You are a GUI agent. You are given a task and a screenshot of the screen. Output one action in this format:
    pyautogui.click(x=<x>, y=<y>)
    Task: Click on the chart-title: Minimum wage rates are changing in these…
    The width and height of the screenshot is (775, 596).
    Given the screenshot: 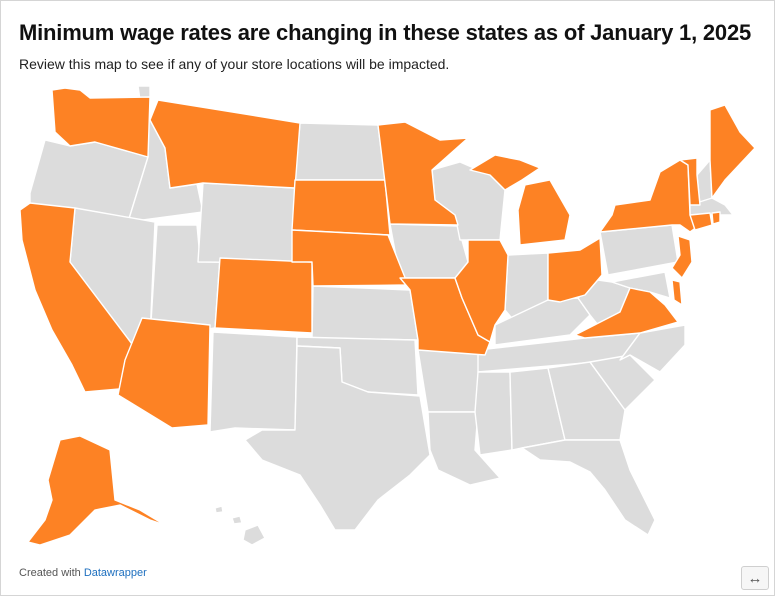 What is the action you would take?
    pyautogui.click(x=385, y=32)
    